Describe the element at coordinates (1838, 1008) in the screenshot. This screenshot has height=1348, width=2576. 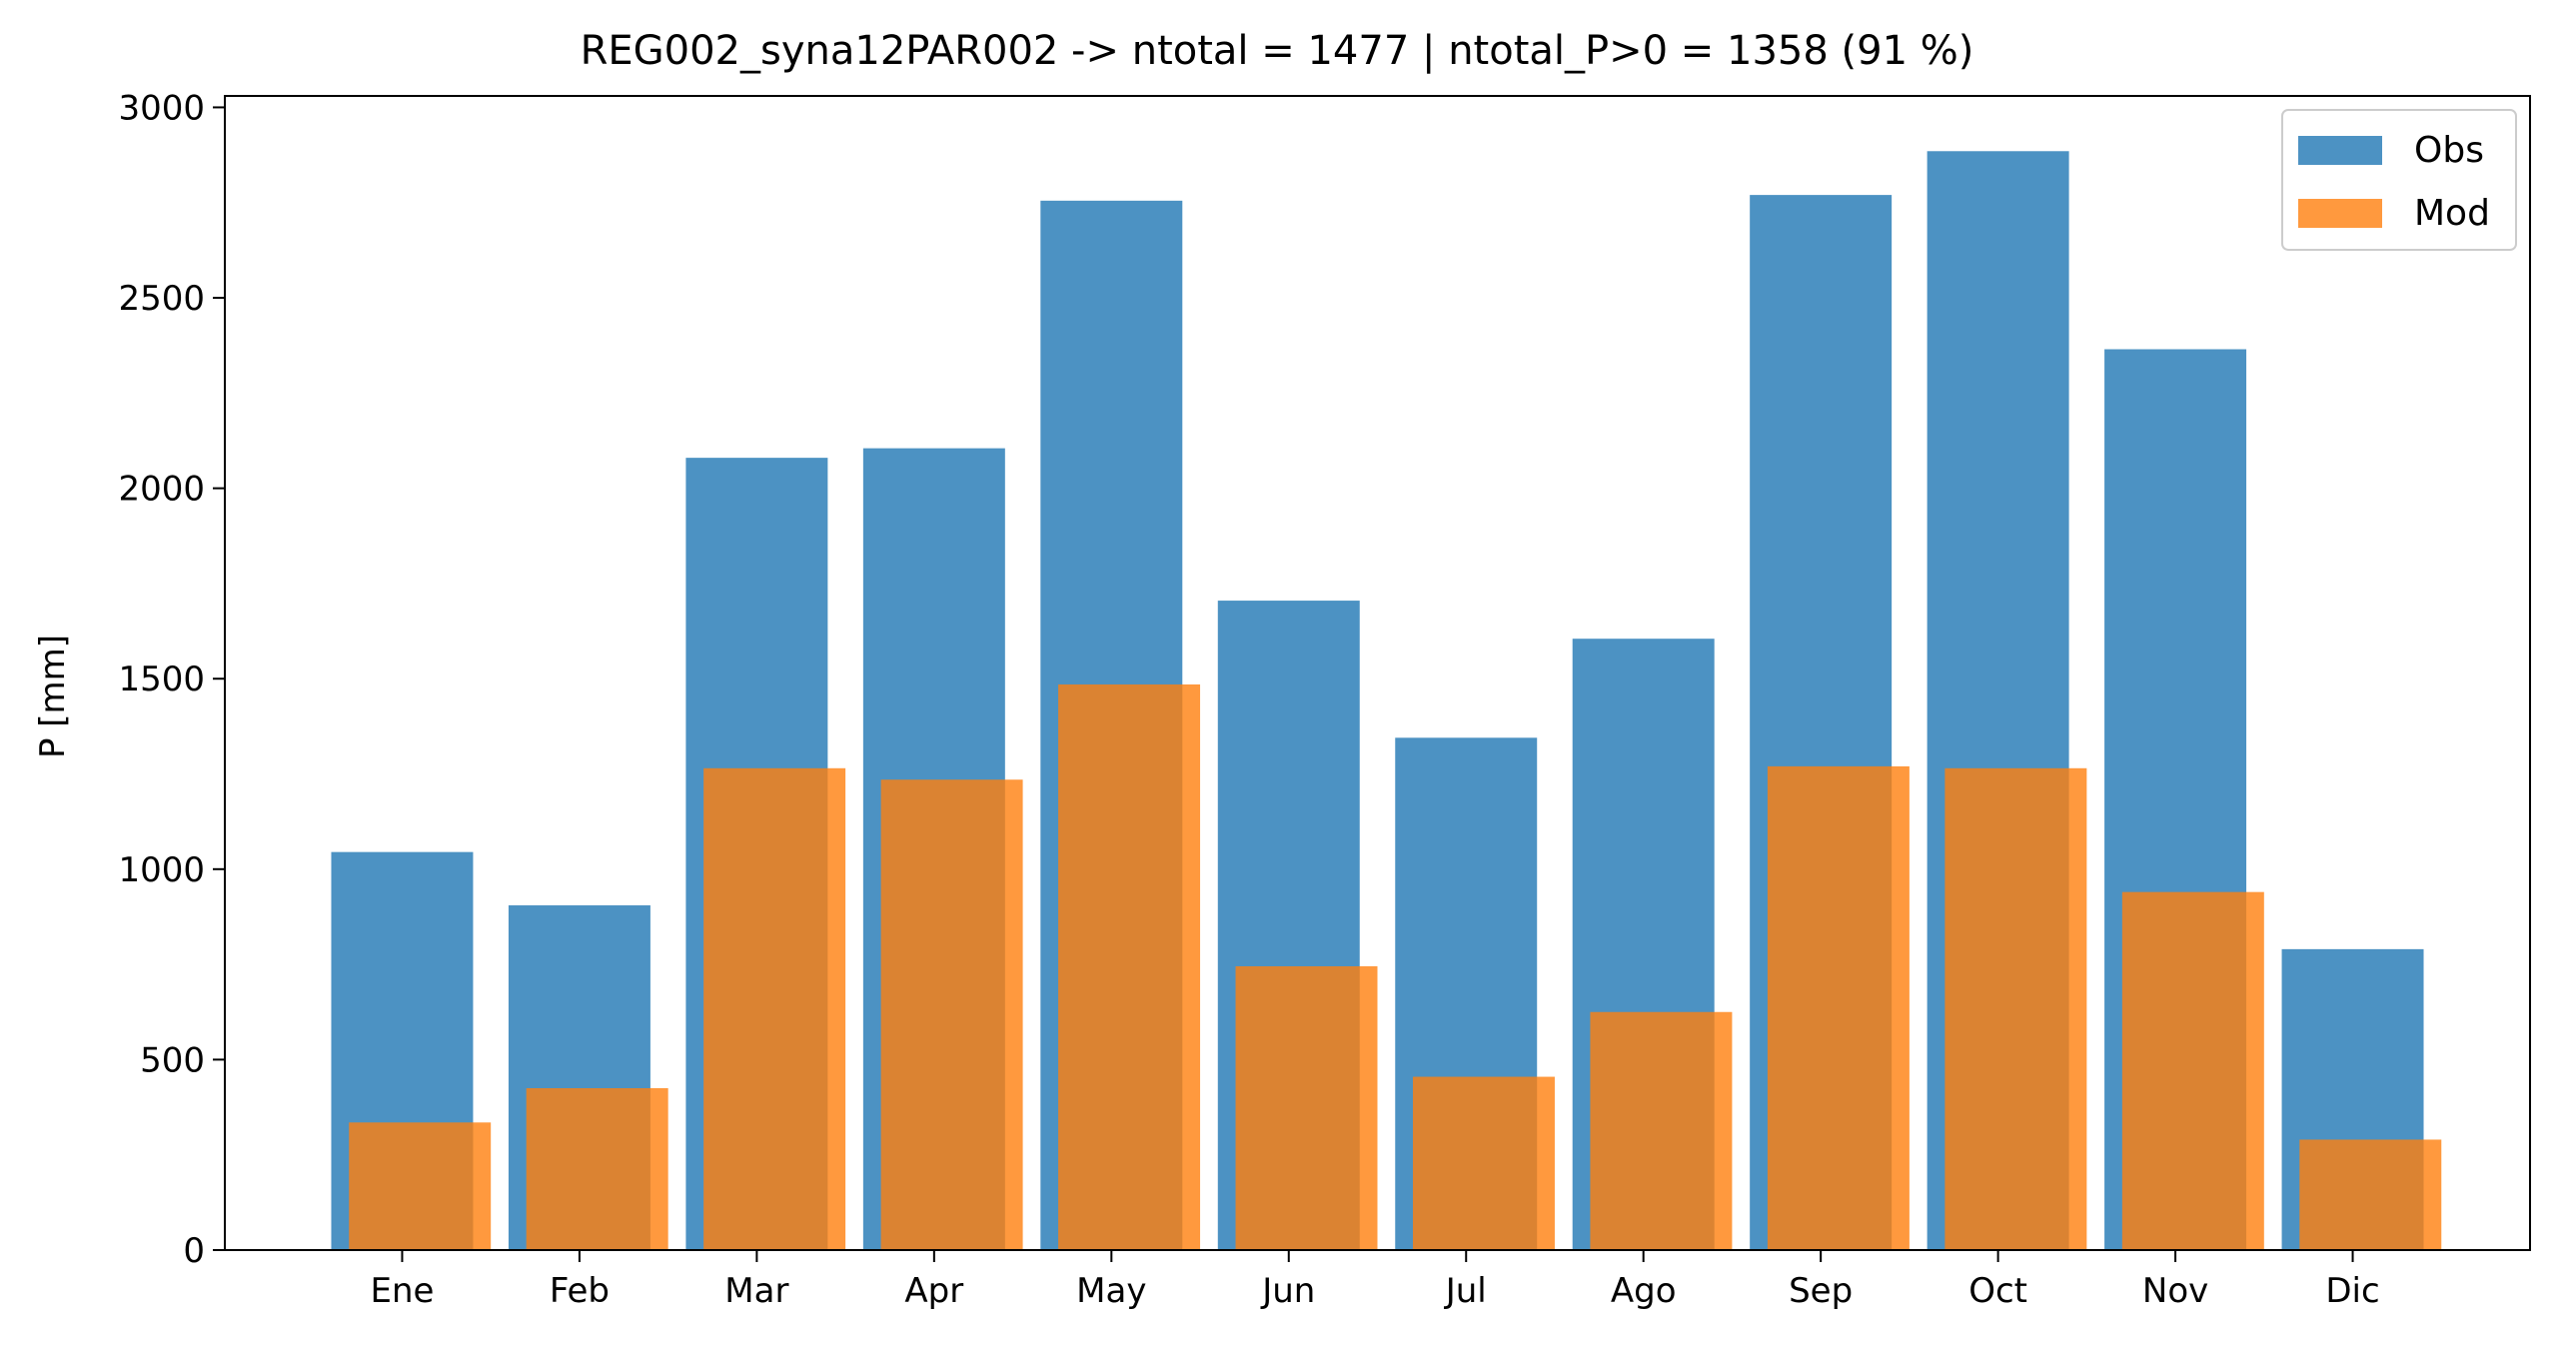
I see `bar-mod-sep` at that location.